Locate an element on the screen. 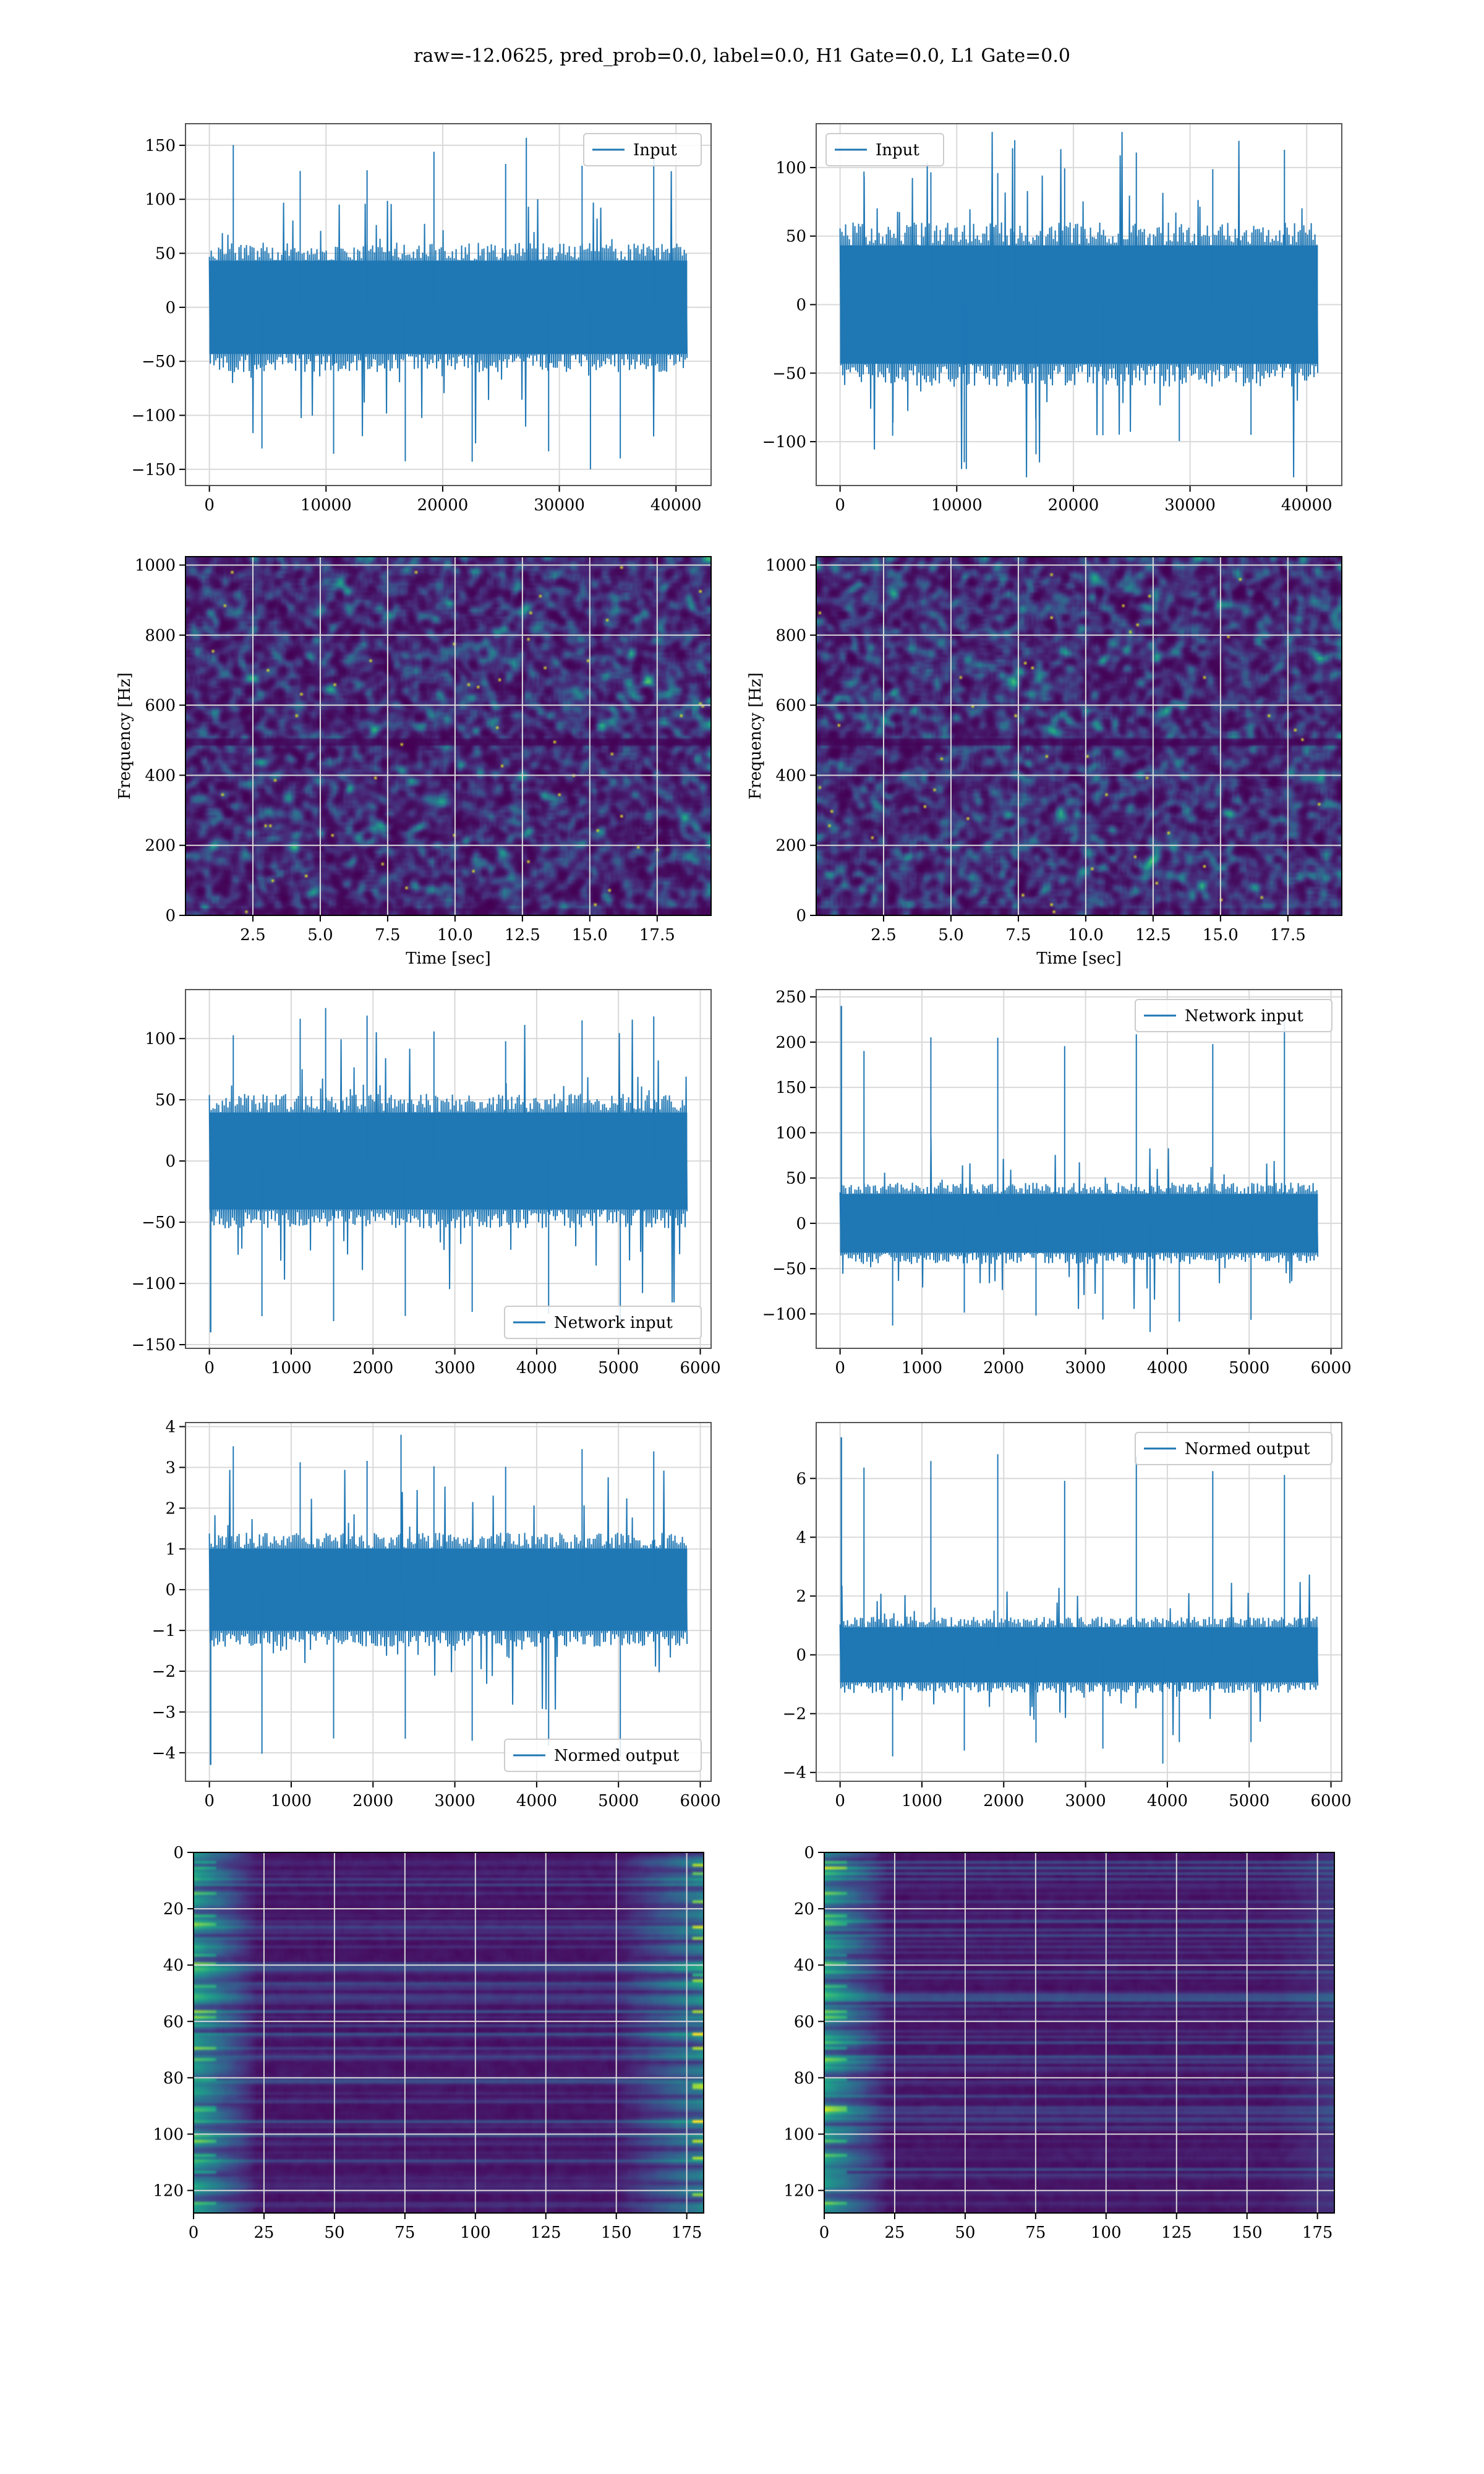  y-tick-label: 250 is located at coordinates (790, 998).